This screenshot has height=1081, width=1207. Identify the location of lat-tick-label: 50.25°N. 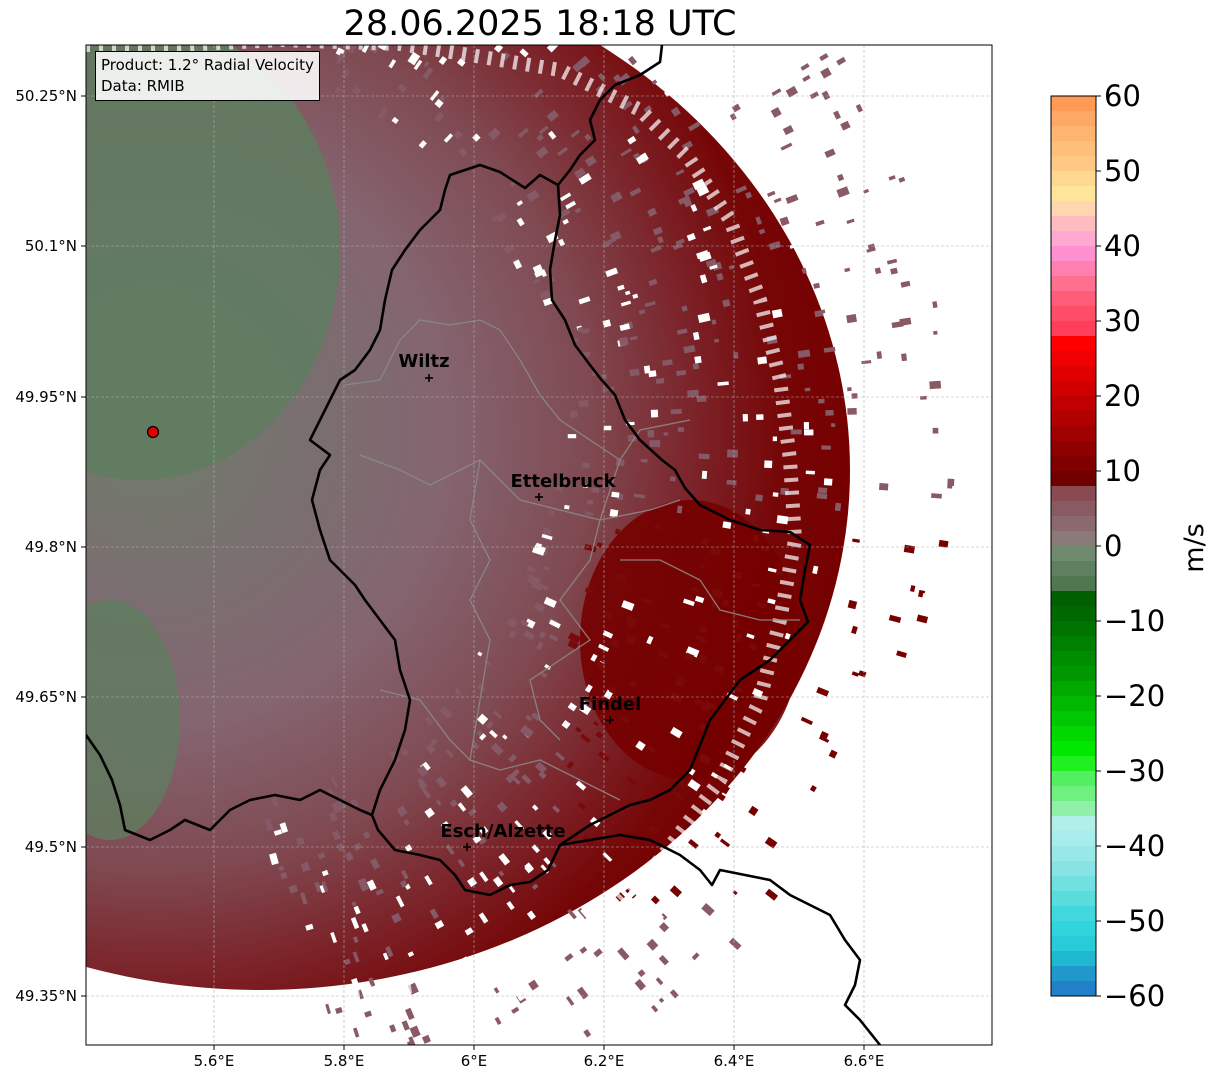
(46, 96).